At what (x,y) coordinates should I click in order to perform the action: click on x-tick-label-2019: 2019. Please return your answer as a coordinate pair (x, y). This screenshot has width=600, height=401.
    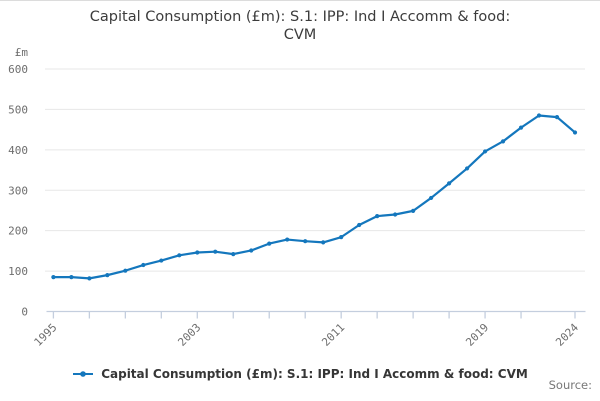
    Looking at the image, I should click on (477, 335).